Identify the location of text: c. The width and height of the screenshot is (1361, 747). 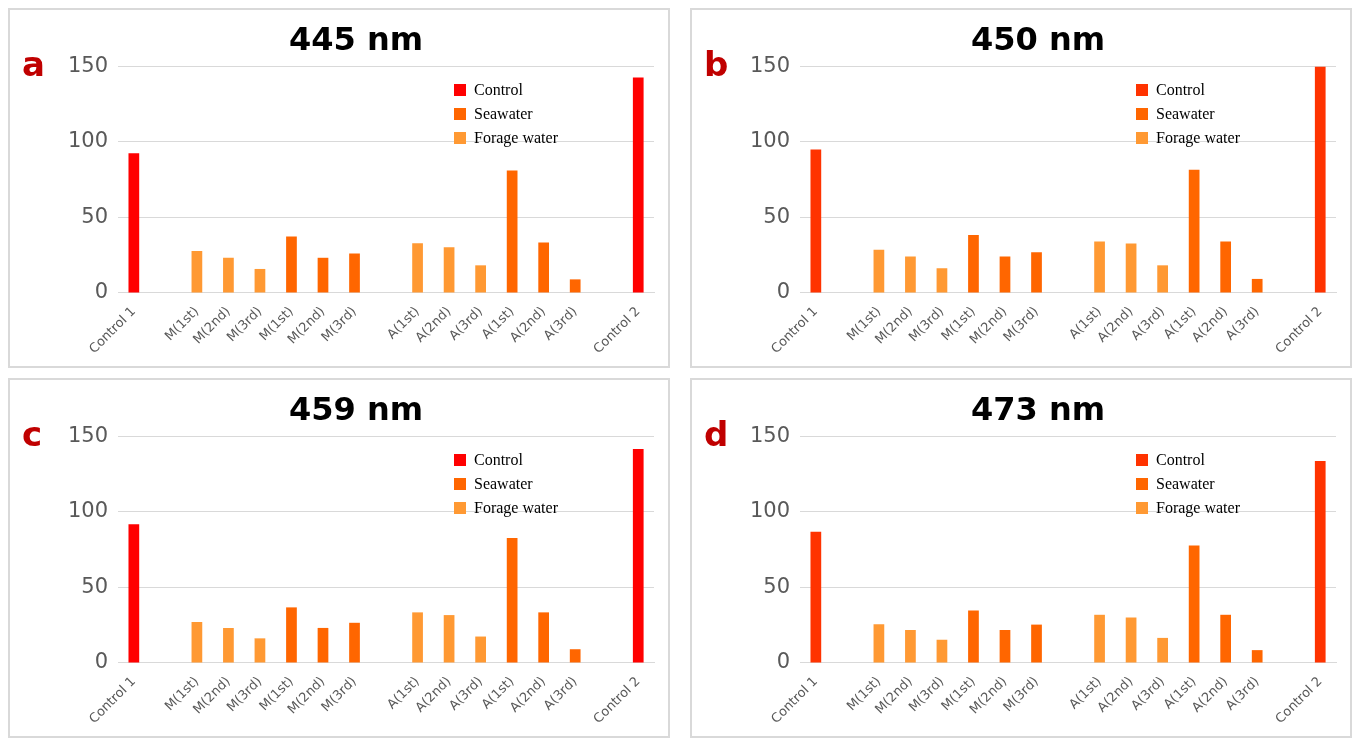
(32, 434).